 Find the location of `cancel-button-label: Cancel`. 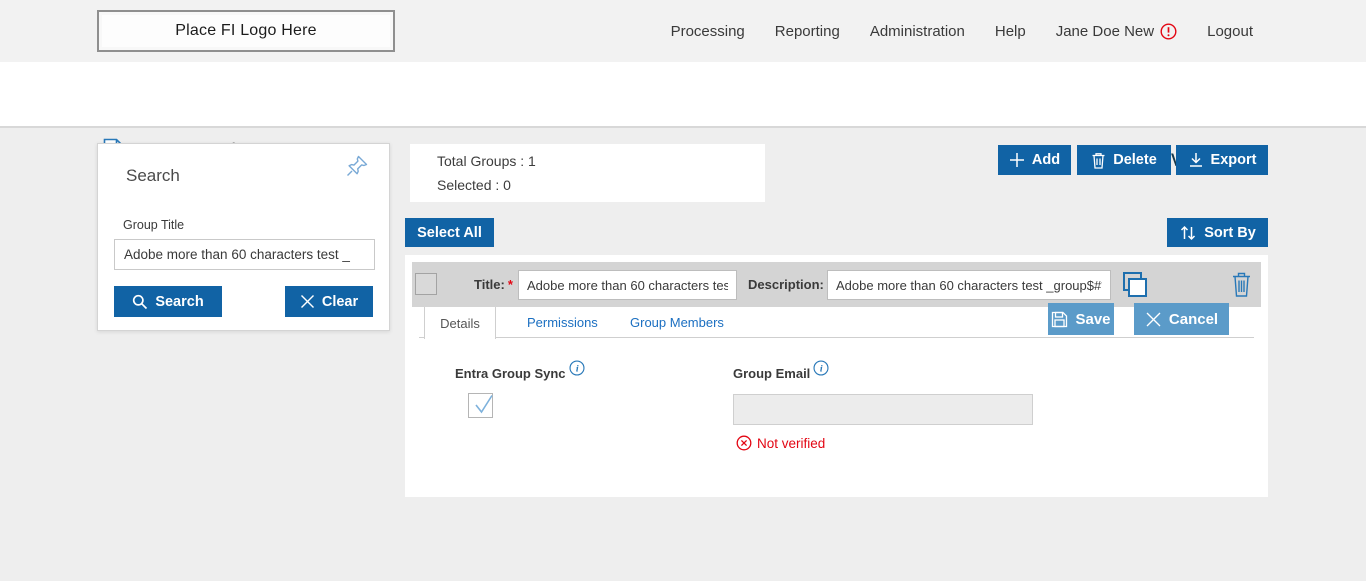

cancel-button-label: Cancel is located at coordinates (1193, 319).